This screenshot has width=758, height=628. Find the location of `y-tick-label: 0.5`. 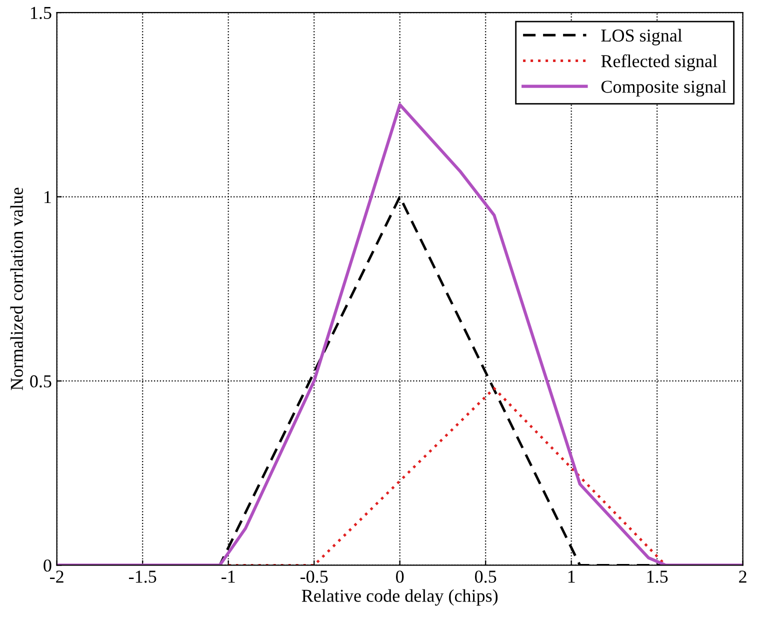

y-tick-label: 0.5 is located at coordinates (41, 381).